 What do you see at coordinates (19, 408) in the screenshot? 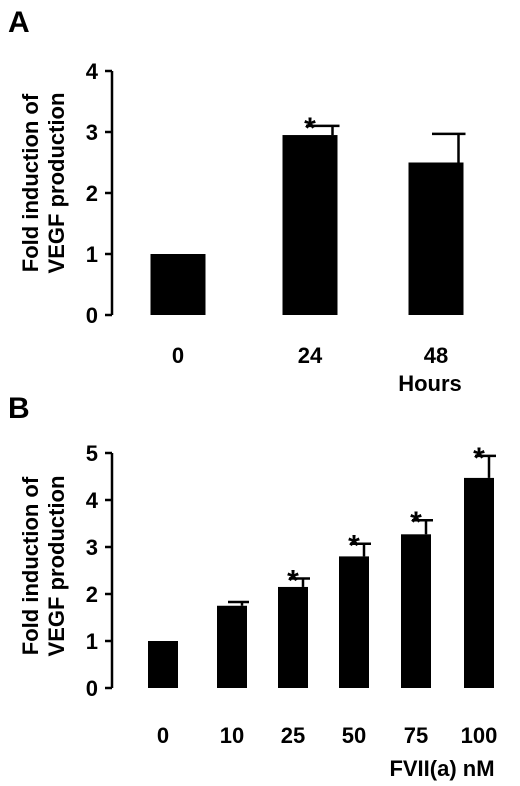
I see `panel-label-b: B` at bounding box center [19, 408].